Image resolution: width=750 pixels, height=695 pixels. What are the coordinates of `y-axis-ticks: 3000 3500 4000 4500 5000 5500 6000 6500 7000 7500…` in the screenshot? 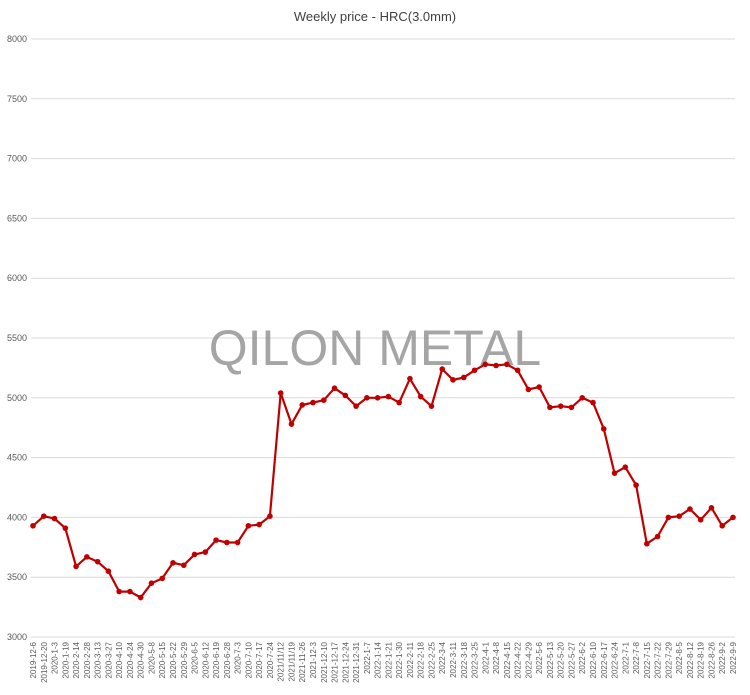 It's located at (17, 338).